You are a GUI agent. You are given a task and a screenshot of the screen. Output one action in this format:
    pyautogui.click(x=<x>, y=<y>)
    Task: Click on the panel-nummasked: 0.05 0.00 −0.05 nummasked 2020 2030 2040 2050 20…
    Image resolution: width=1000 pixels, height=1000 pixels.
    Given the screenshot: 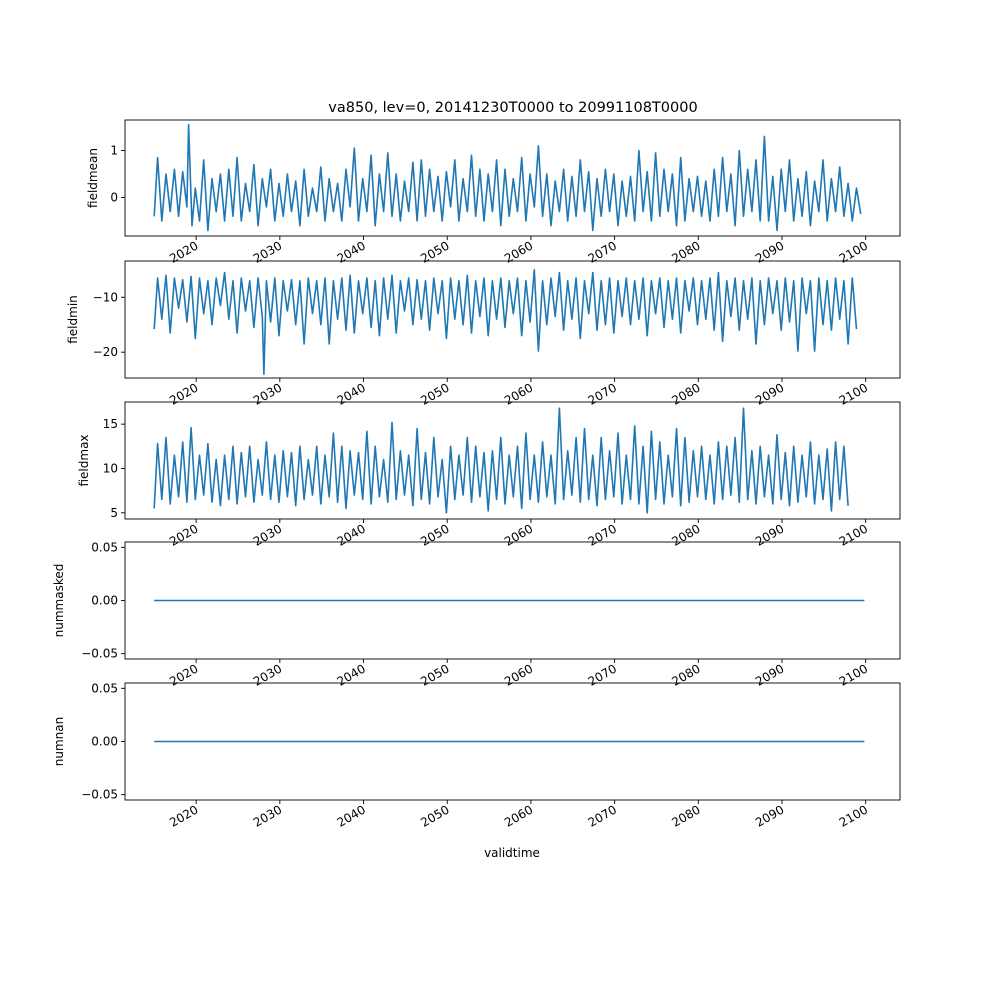 What is the action you would take?
    pyautogui.click(x=476, y=614)
    